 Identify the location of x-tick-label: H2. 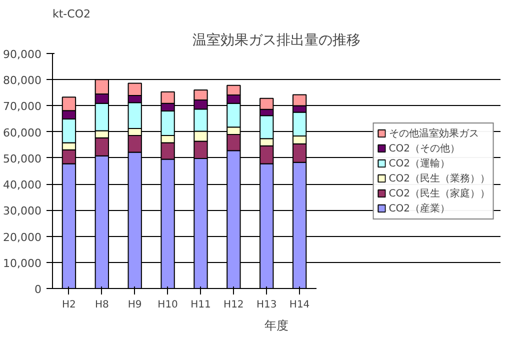
(69, 305).